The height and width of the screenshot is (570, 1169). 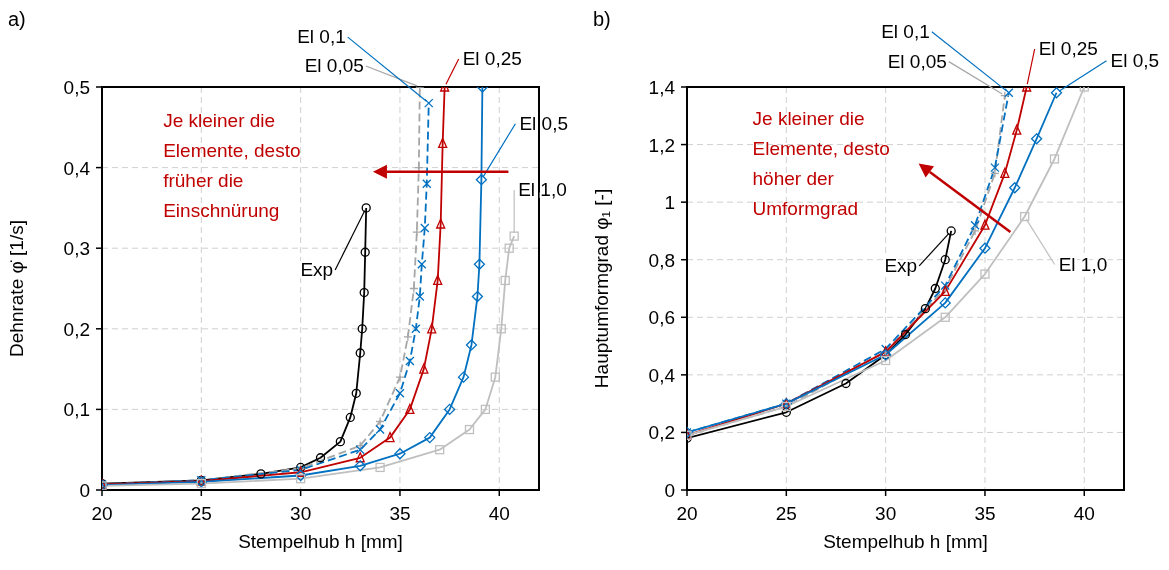 What do you see at coordinates (669, 203) in the screenshot?
I see `y-tick-label: 1` at bounding box center [669, 203].